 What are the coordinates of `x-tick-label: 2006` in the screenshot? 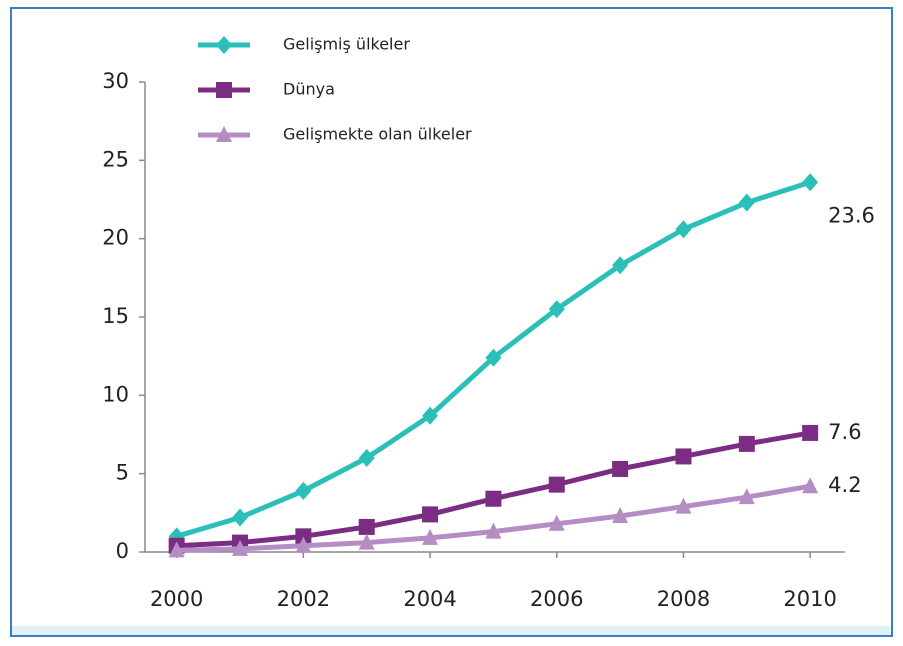 It's located at (556, 599).